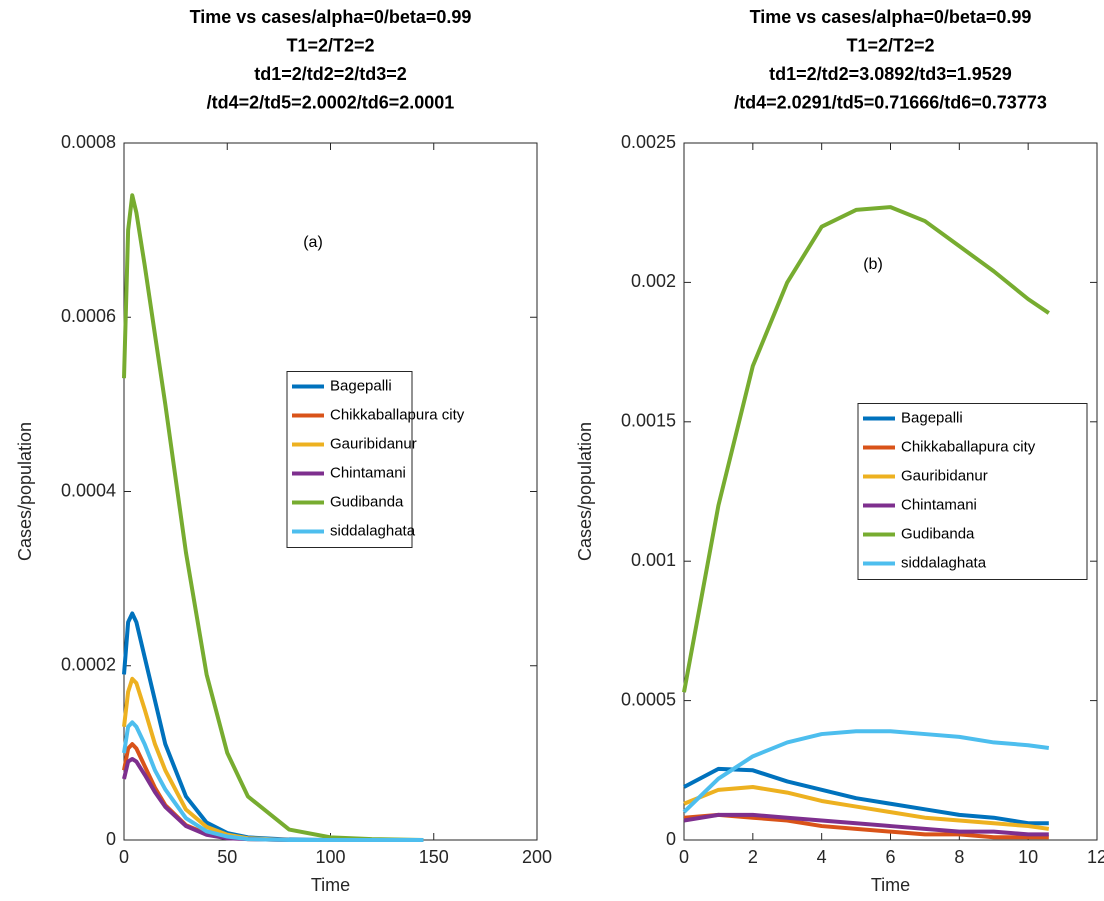 The height and width of the screenshot is (901, 1104). I want to click on x-tick-label: 10, so click(1028, 857).